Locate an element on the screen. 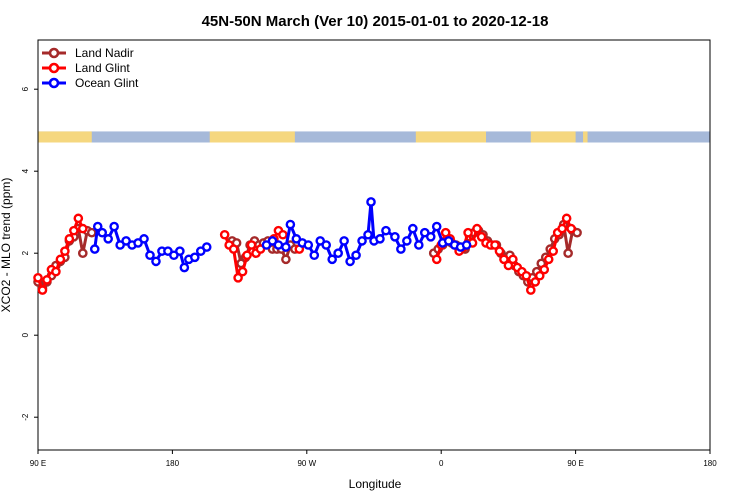 The width and height of the screenshot is (750, 500). legend-label: Land Glint is located at coordinates (102, 68).